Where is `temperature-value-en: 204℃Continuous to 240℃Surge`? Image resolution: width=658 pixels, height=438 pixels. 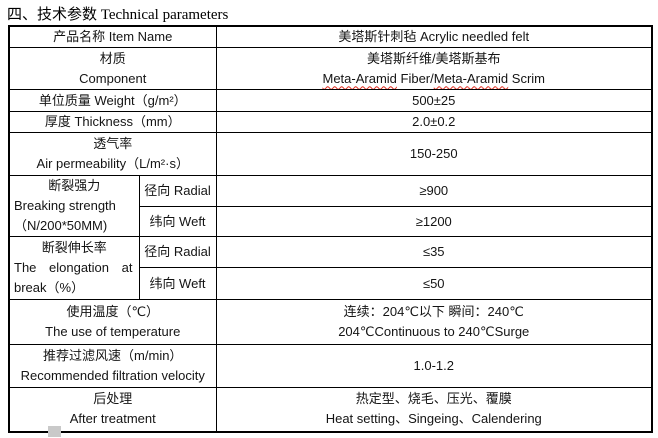
temperature-value-en: 204℃Continuous to 240℃Surge is located at coordinates (434, 331).